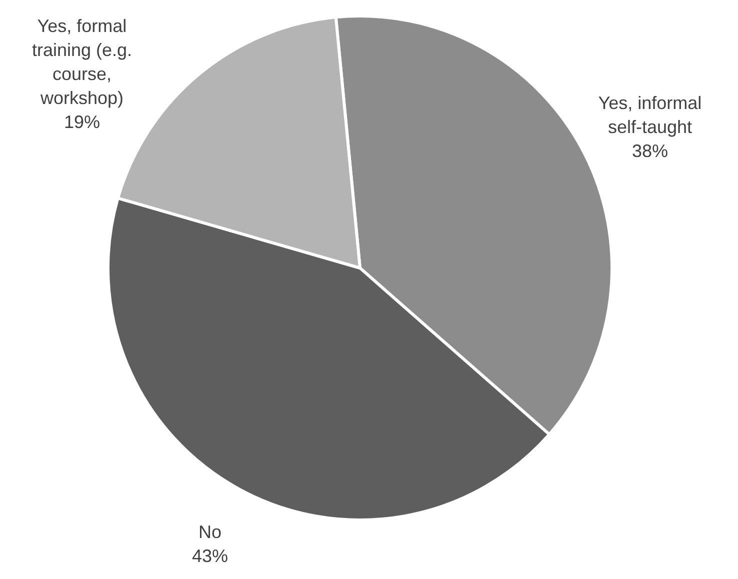  What do you see at coordinates (210, 556) in the screenshot?
I see `data-label: 43%` at bounding box center [210, 556].